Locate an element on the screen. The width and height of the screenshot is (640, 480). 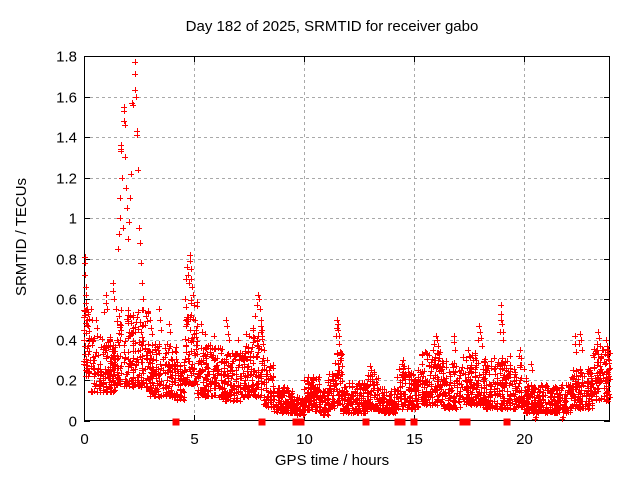
y-tick-label: 0 is located at coordinates (73, 422).